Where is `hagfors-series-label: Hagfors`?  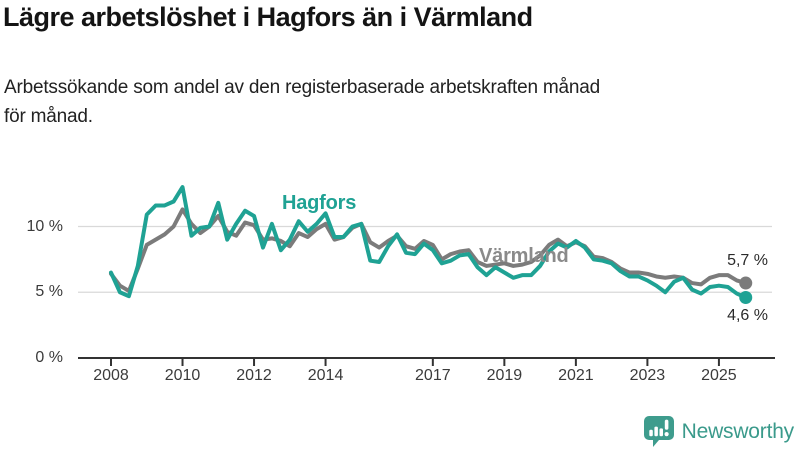 hagfors-series-label: Hagfors is located at coordinates (319, 203).